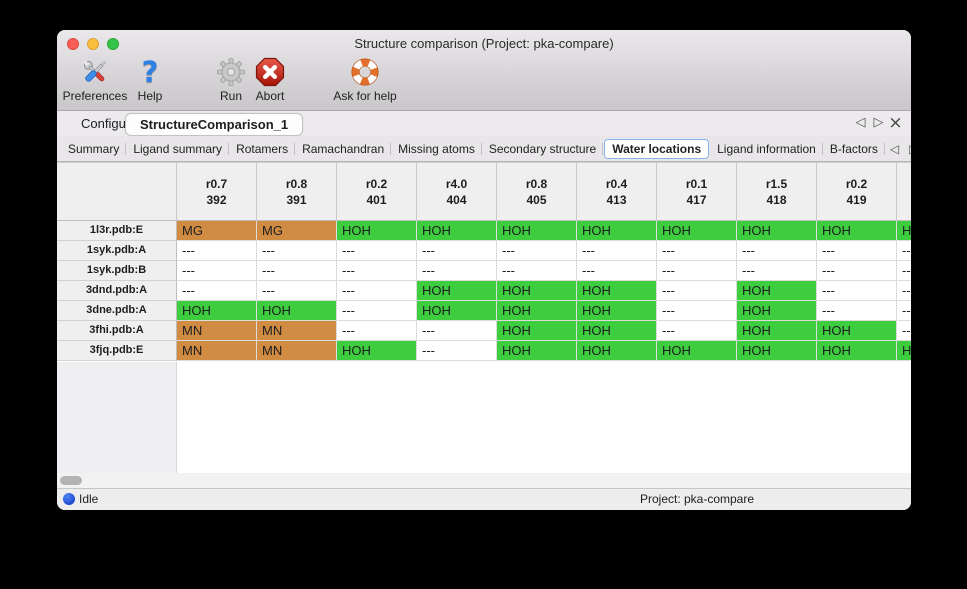  I want to click on row-header-3dnd-pdb-a: 3dnd.pdb:A, so click(117, 291).